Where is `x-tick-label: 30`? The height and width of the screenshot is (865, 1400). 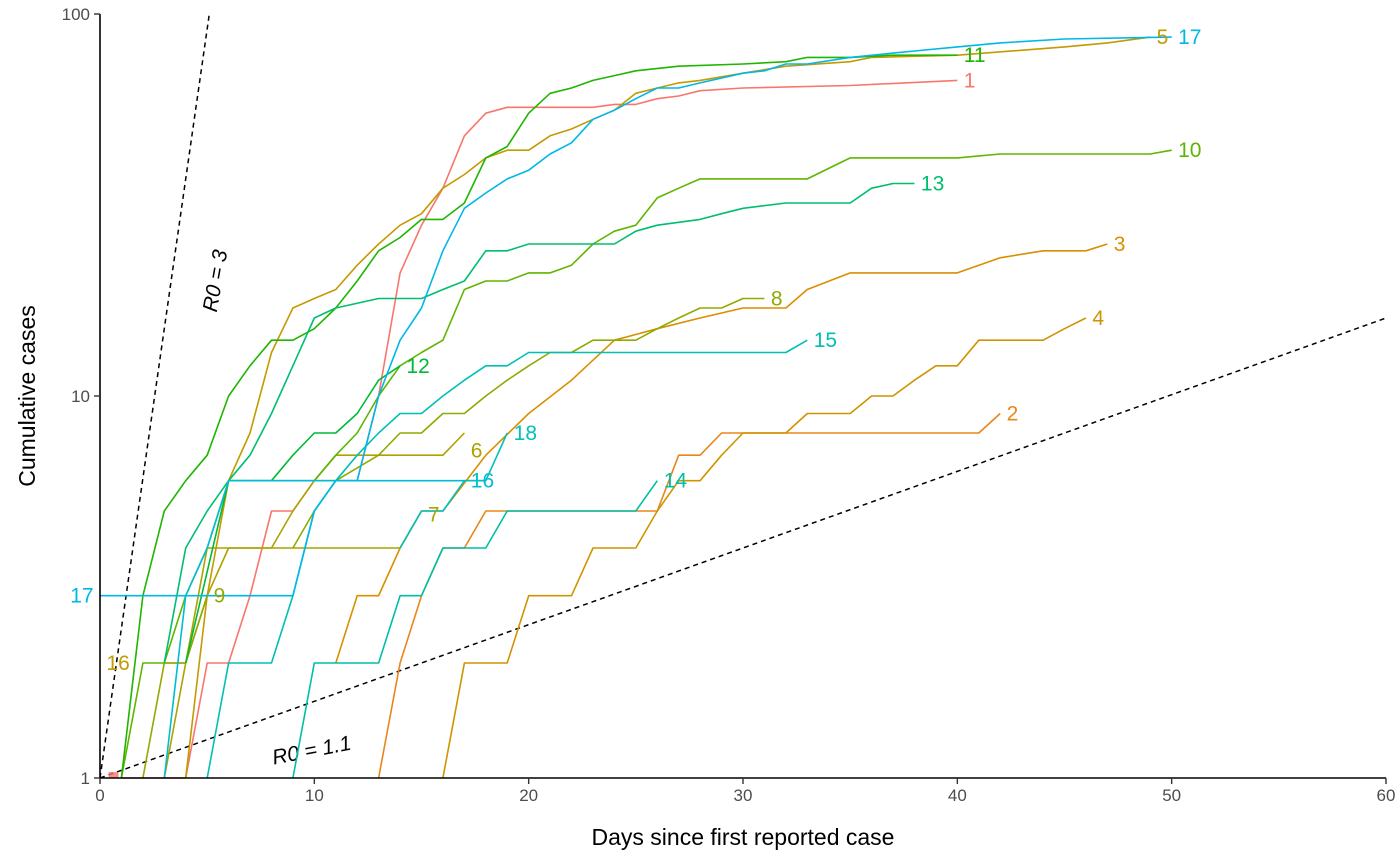
x-tick-label: 30 is located at coordinates (743, 795).